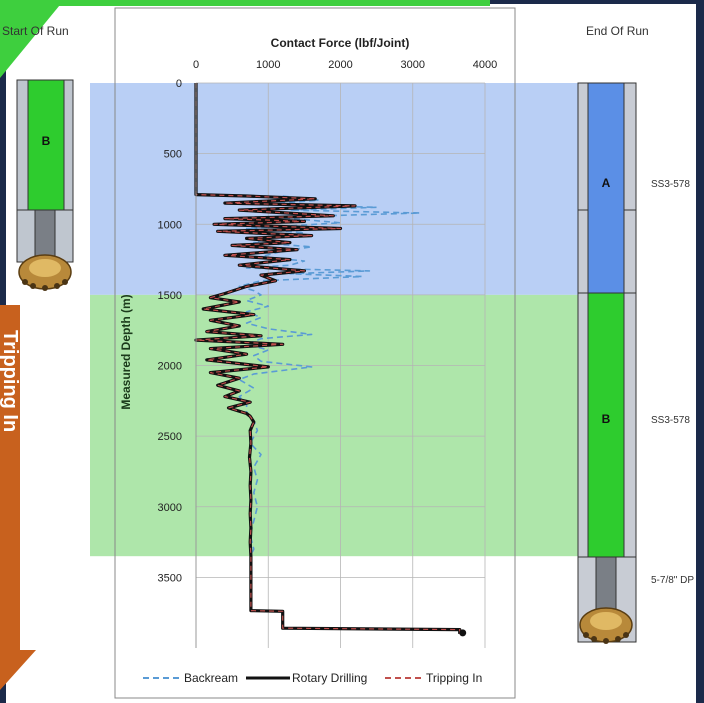  I want to click on y-tick-label: 3500, so click(170, 578).